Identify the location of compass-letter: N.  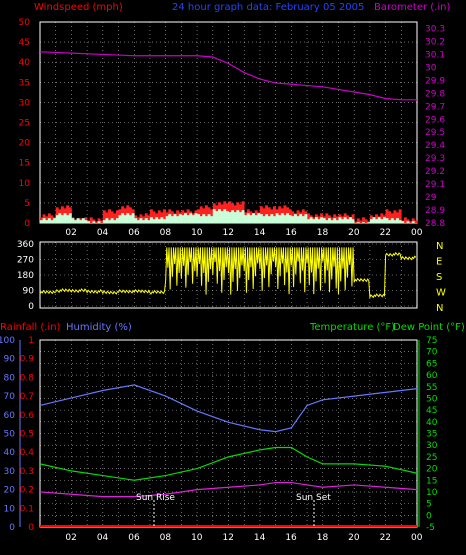
(439, 246).